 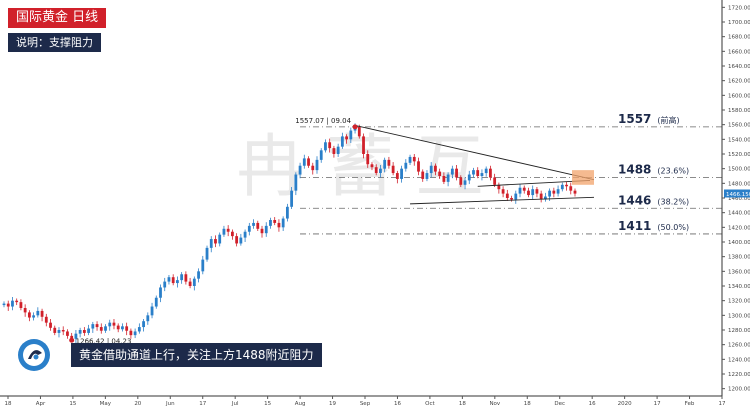 What do you see at coordinates (583, 177) in the screenshot?
I see `resistance-zone` at bounding box center [583, 177].